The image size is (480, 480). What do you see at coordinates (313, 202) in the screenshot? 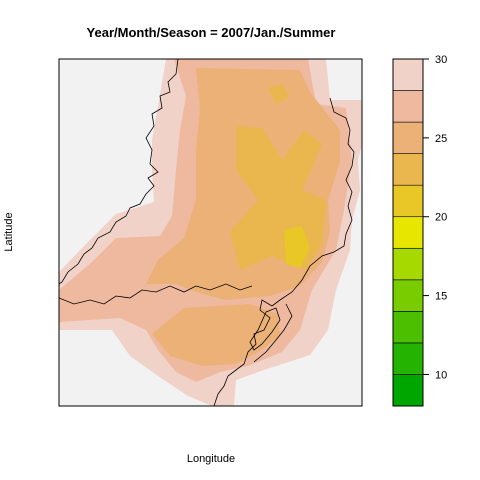
I see `border-outline-east` at bounding box center [313, 202].